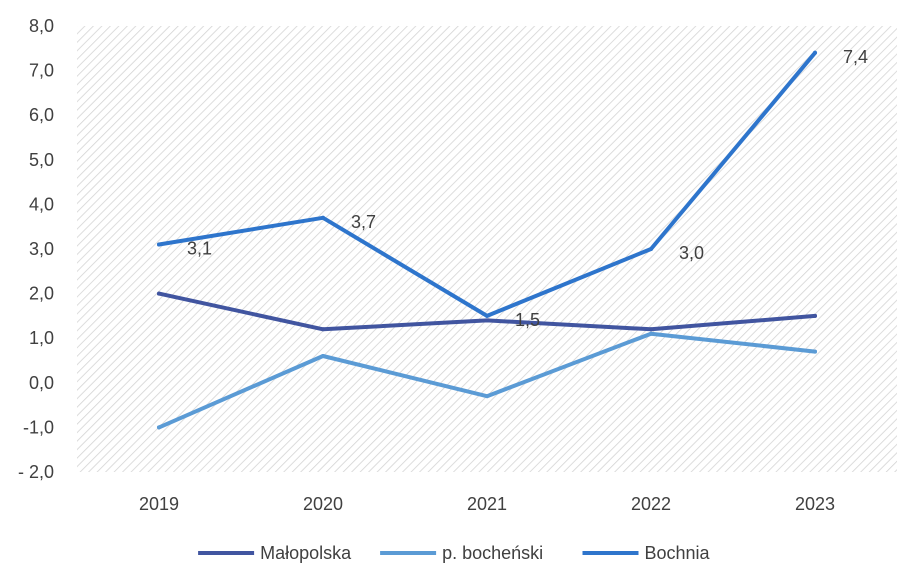 The image size is (914, 568). Describe the element at coordinates (855, 57) in the screenshot. I see `data-label: 7,4` at that location.